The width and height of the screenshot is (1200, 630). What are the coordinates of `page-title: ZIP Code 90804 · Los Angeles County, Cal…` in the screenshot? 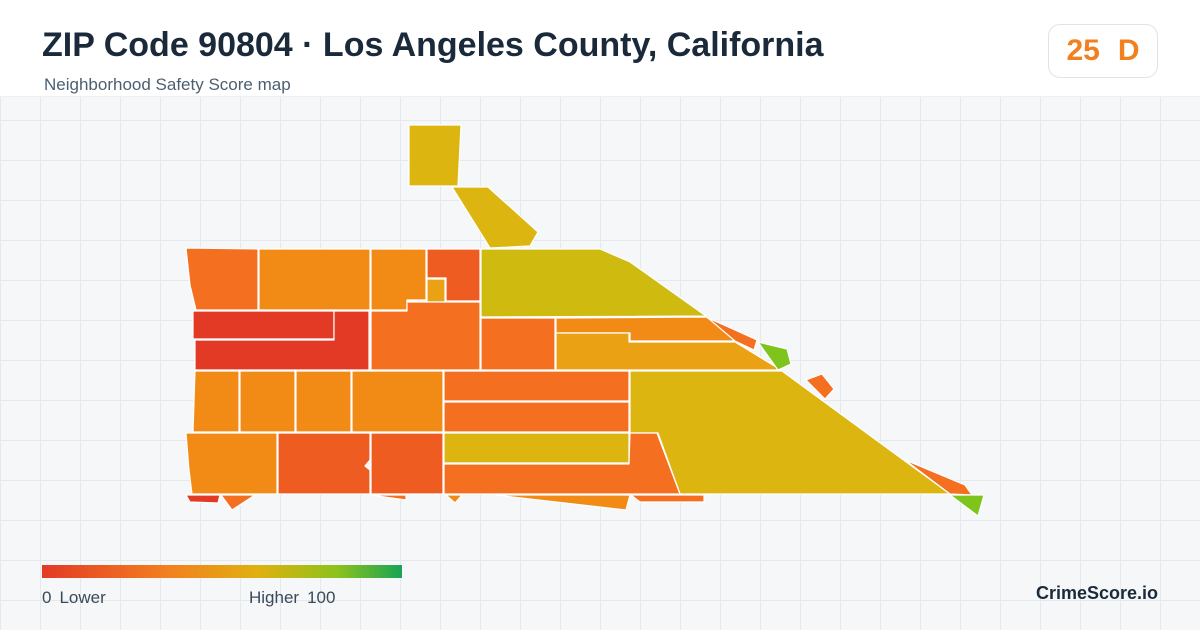 It's located at (433, 45).